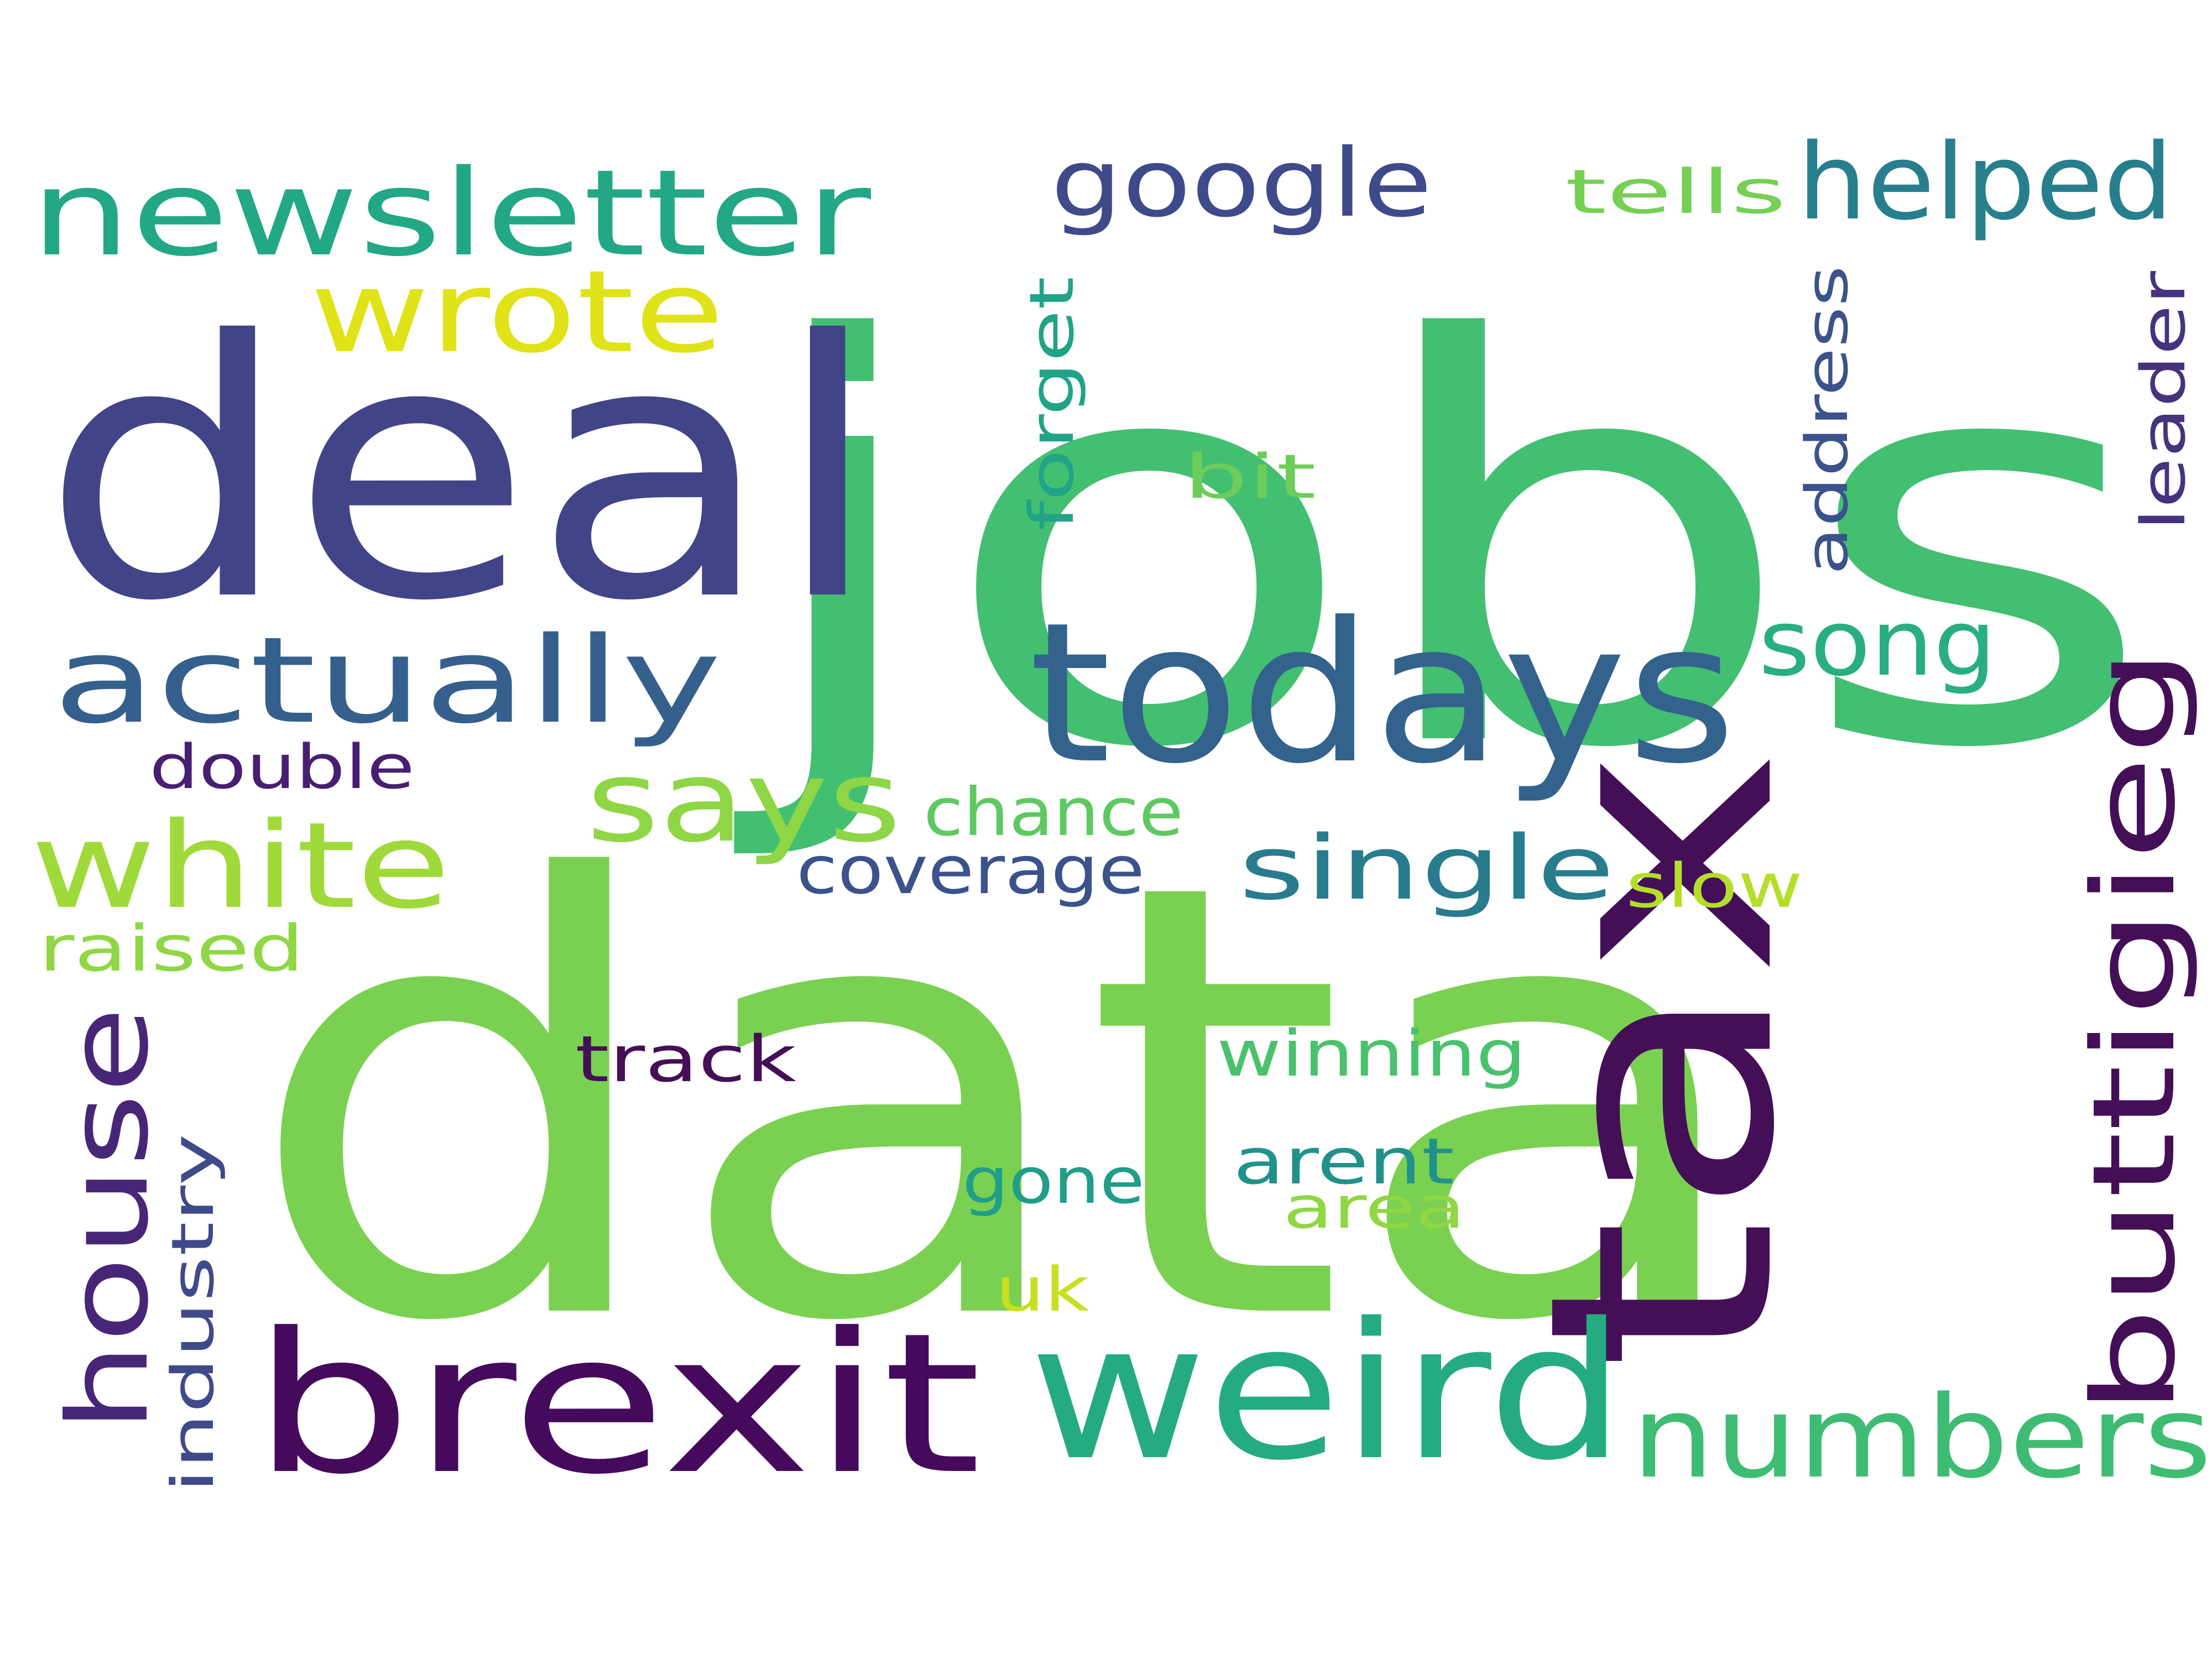  I want to click on word-winning: winning, so click(1372, 1054).